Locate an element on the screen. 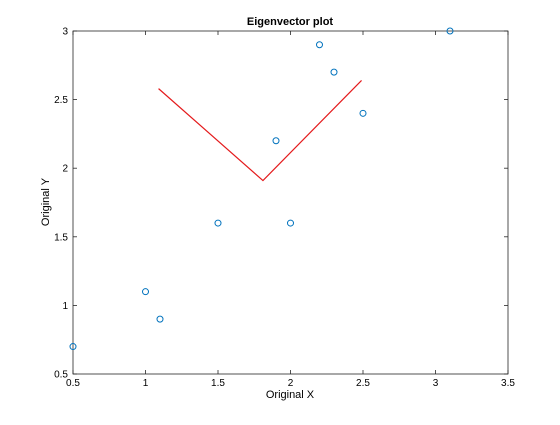  x-tick-label: 2 is located at coordinates (291, 383).